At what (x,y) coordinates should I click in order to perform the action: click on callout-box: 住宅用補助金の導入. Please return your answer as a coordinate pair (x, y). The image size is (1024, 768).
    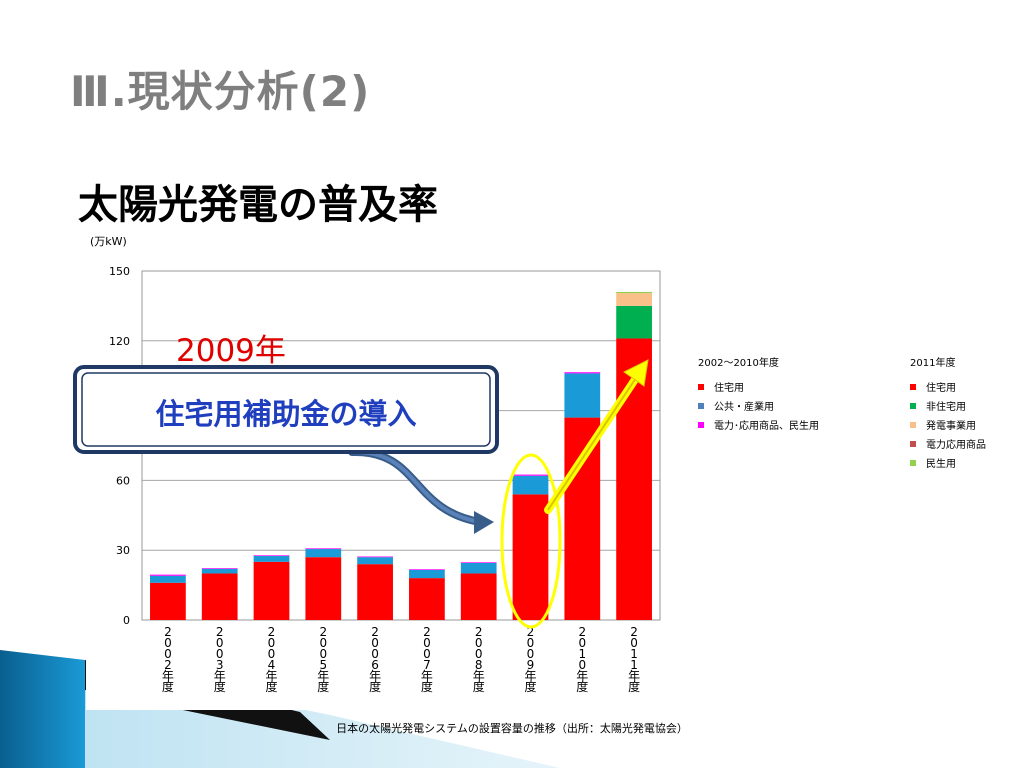
    Looking at the image, I should click on (286, 409).